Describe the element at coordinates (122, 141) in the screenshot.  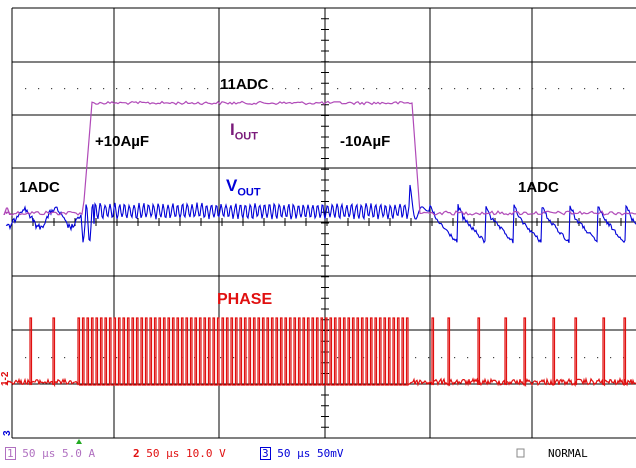
I see `step-up-label: +10AµF` at that location.